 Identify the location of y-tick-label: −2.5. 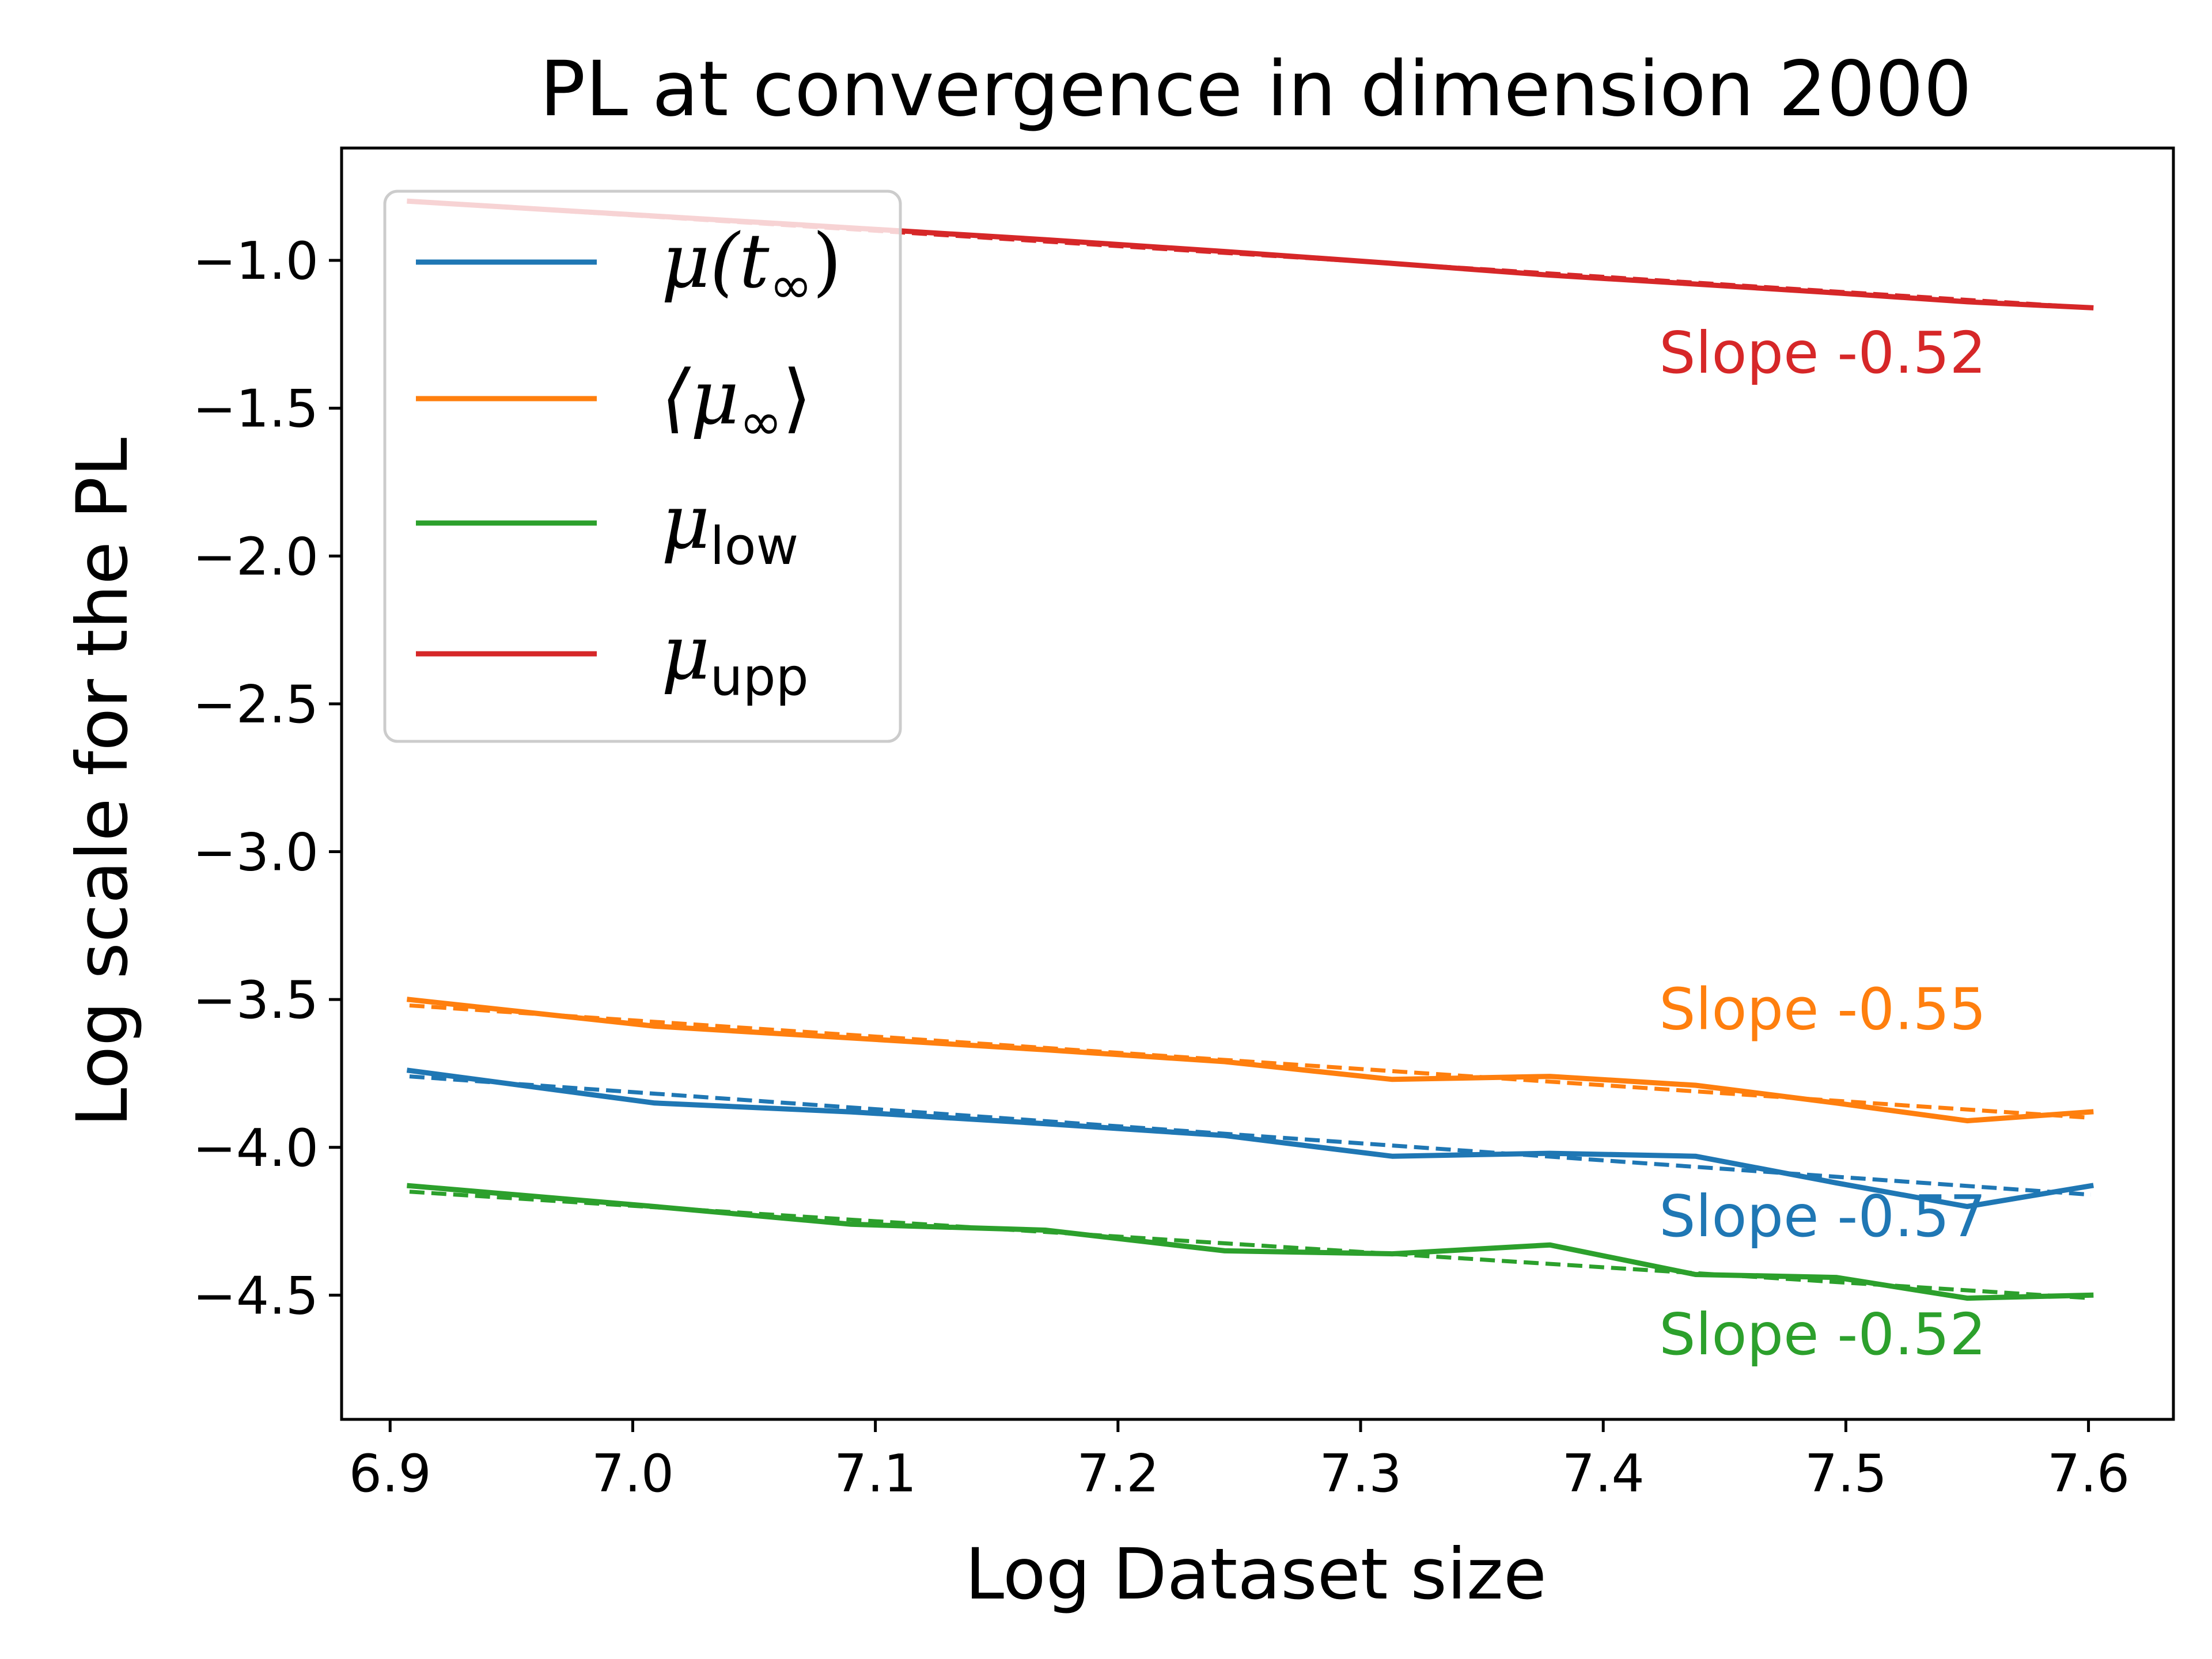
(255, 705).